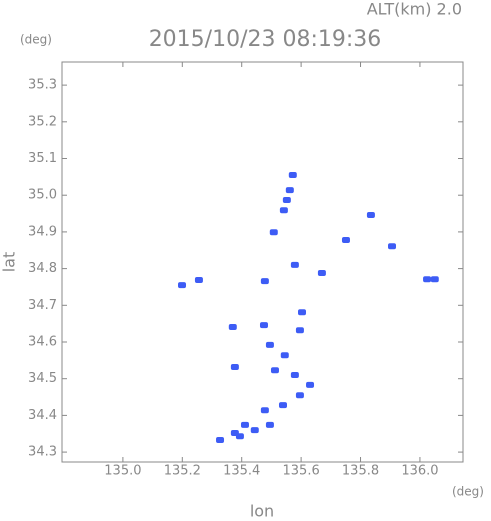 The width and height of the screenshot is (491, 521). Describe the element at coordinates (42, 121) in the screenshot. I see `y-tick-label: 35.2` at that location.